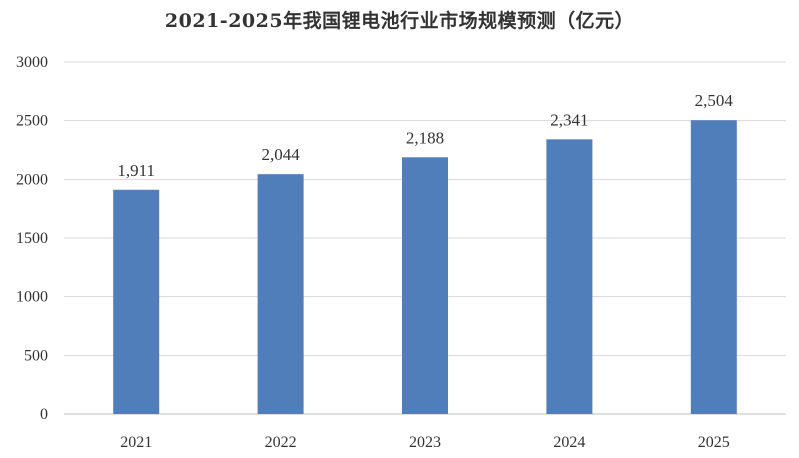 This screenshot has width=799, height=458. I want to click on chart-title: 2021-2025年我国锂电池行业市场规模预测（亿元）, so click(399, 21).